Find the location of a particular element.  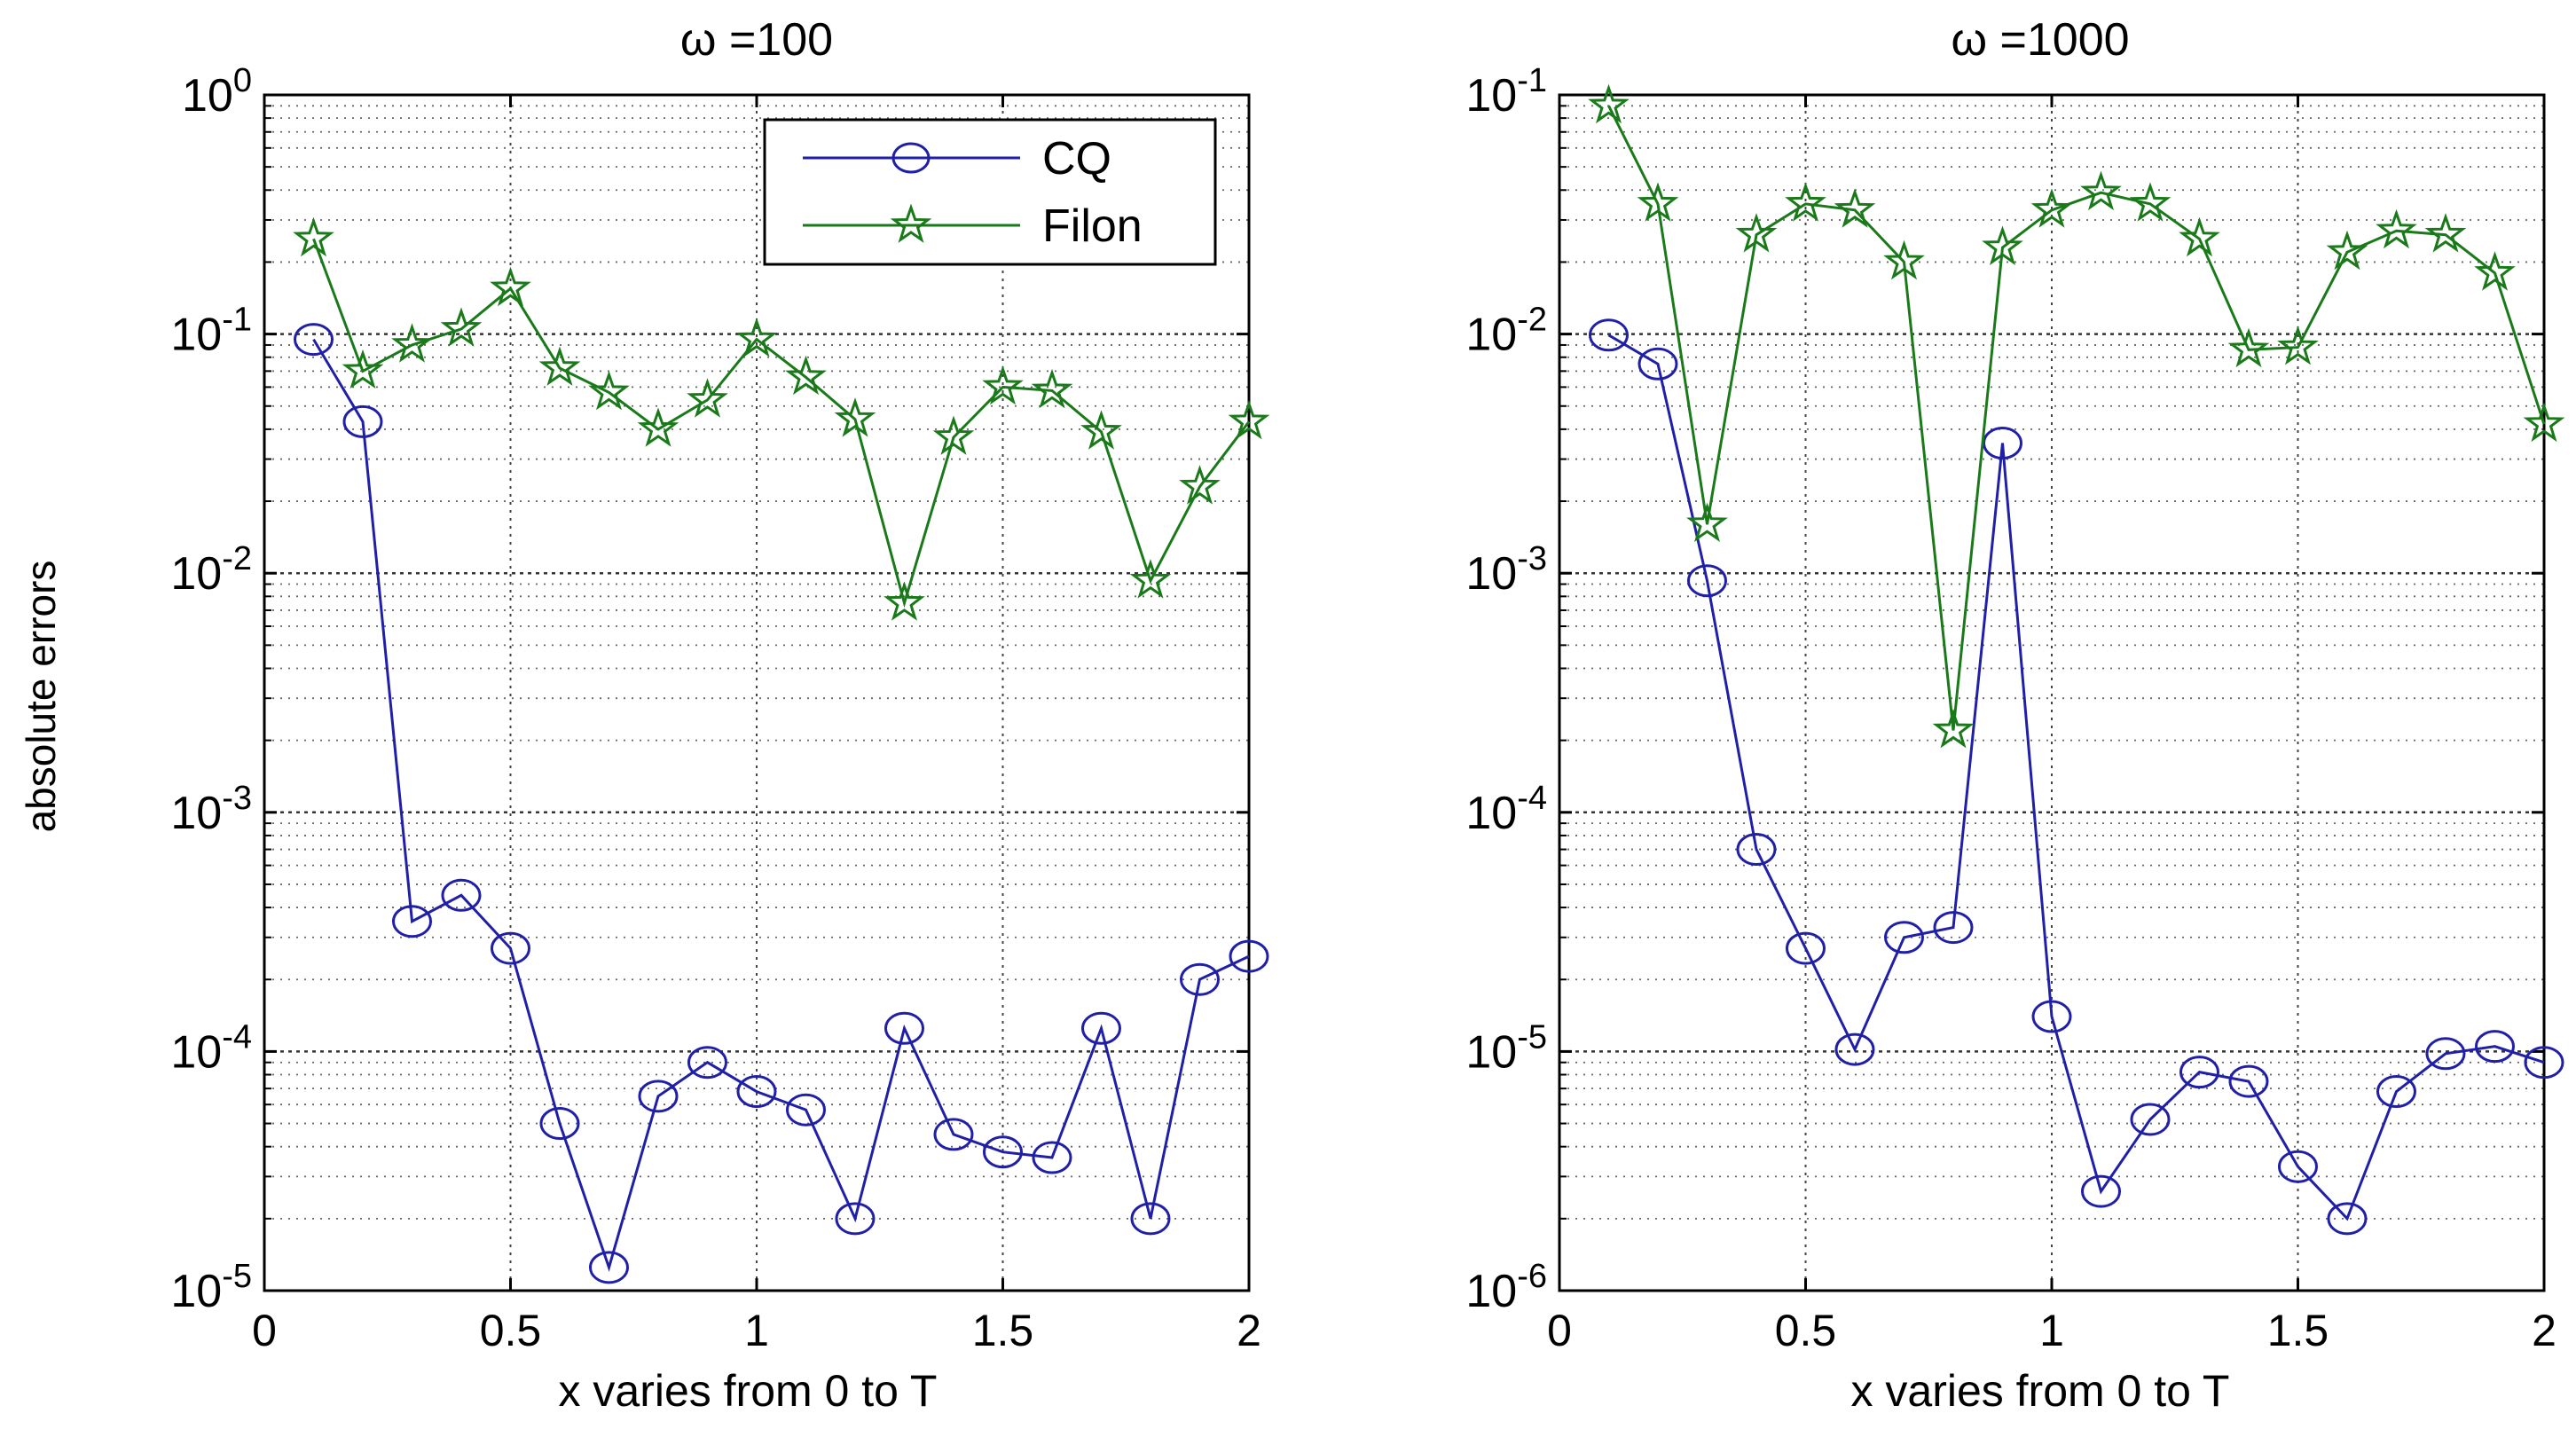

x-axis-label-omega-1000: x varies from 0 to T is located at coordinates (2040, 1391).